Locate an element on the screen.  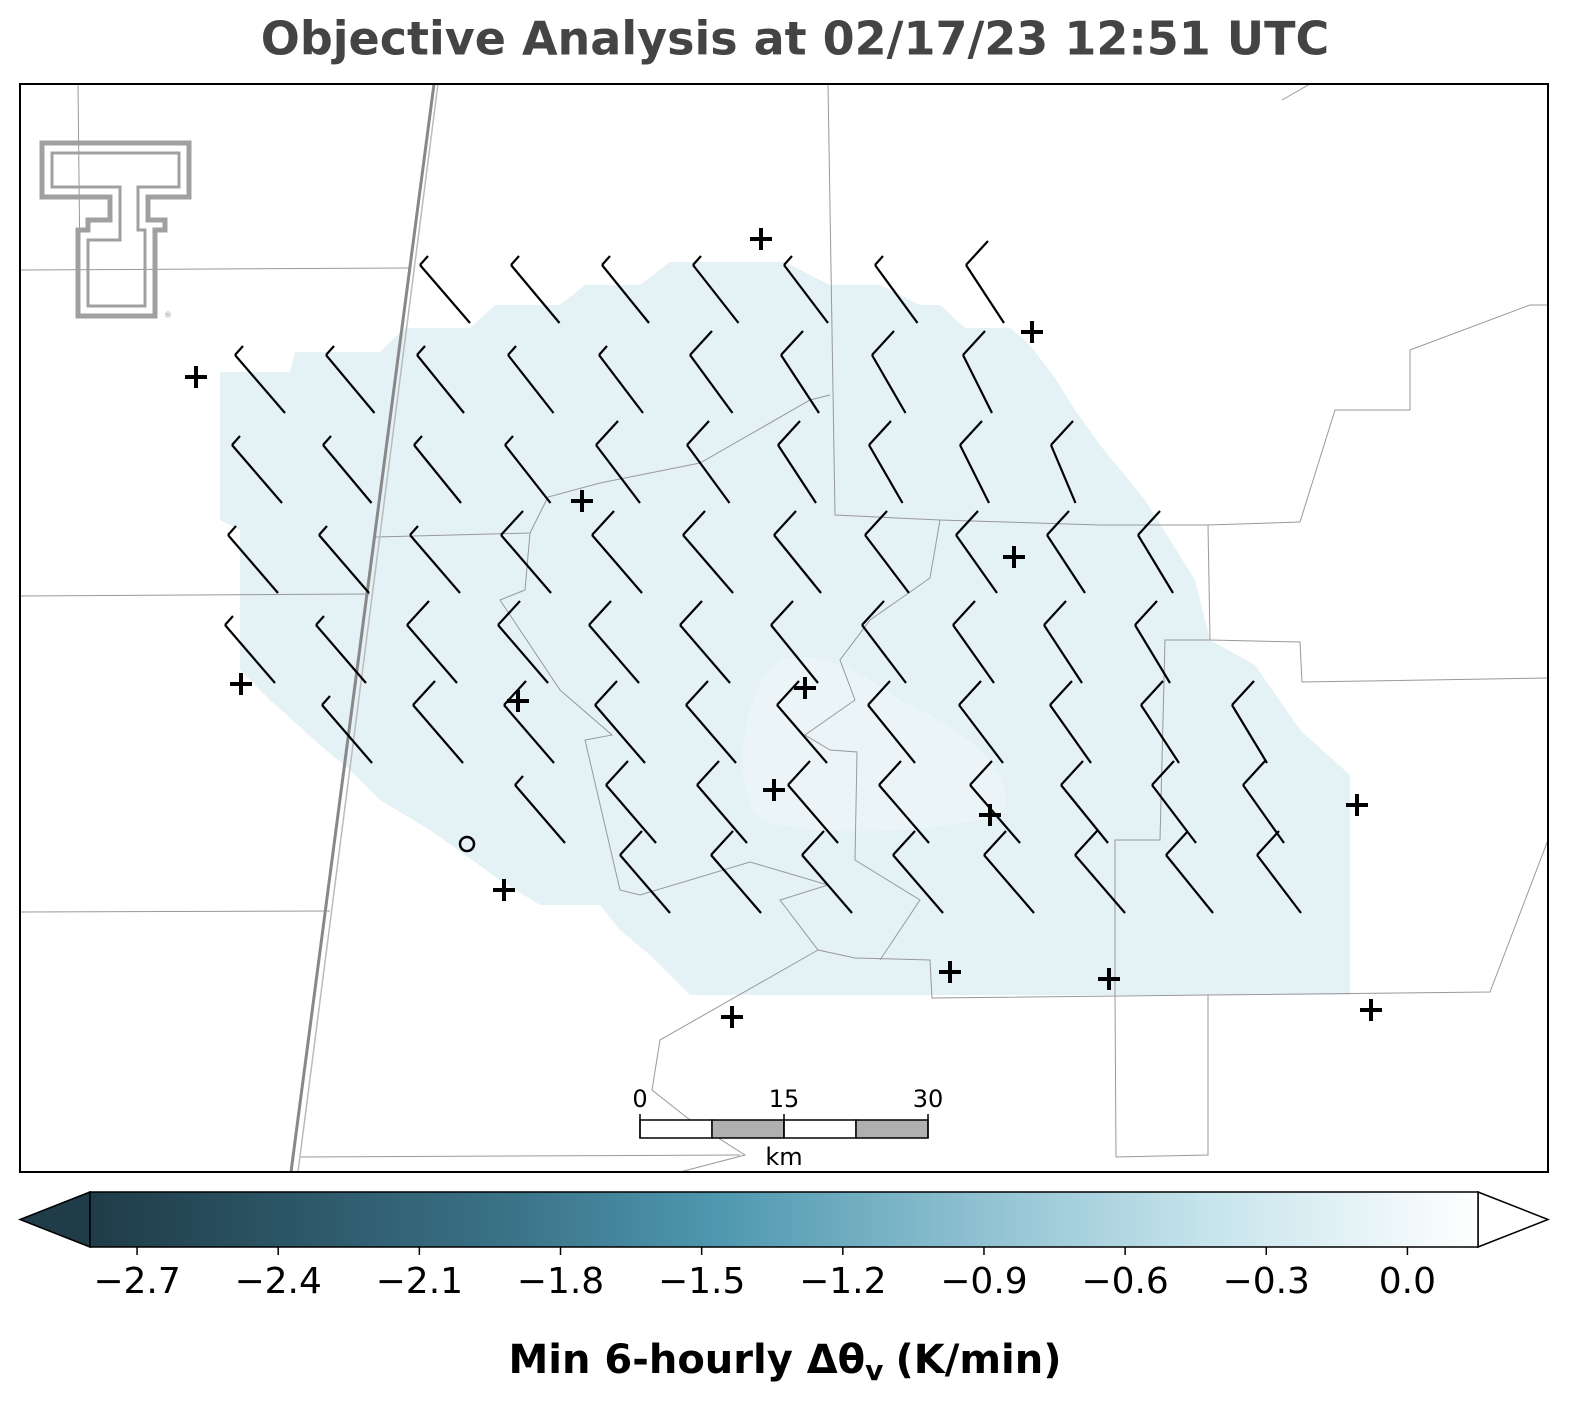
scale-tick-label: 30 is located at coordinates (928, 1099).